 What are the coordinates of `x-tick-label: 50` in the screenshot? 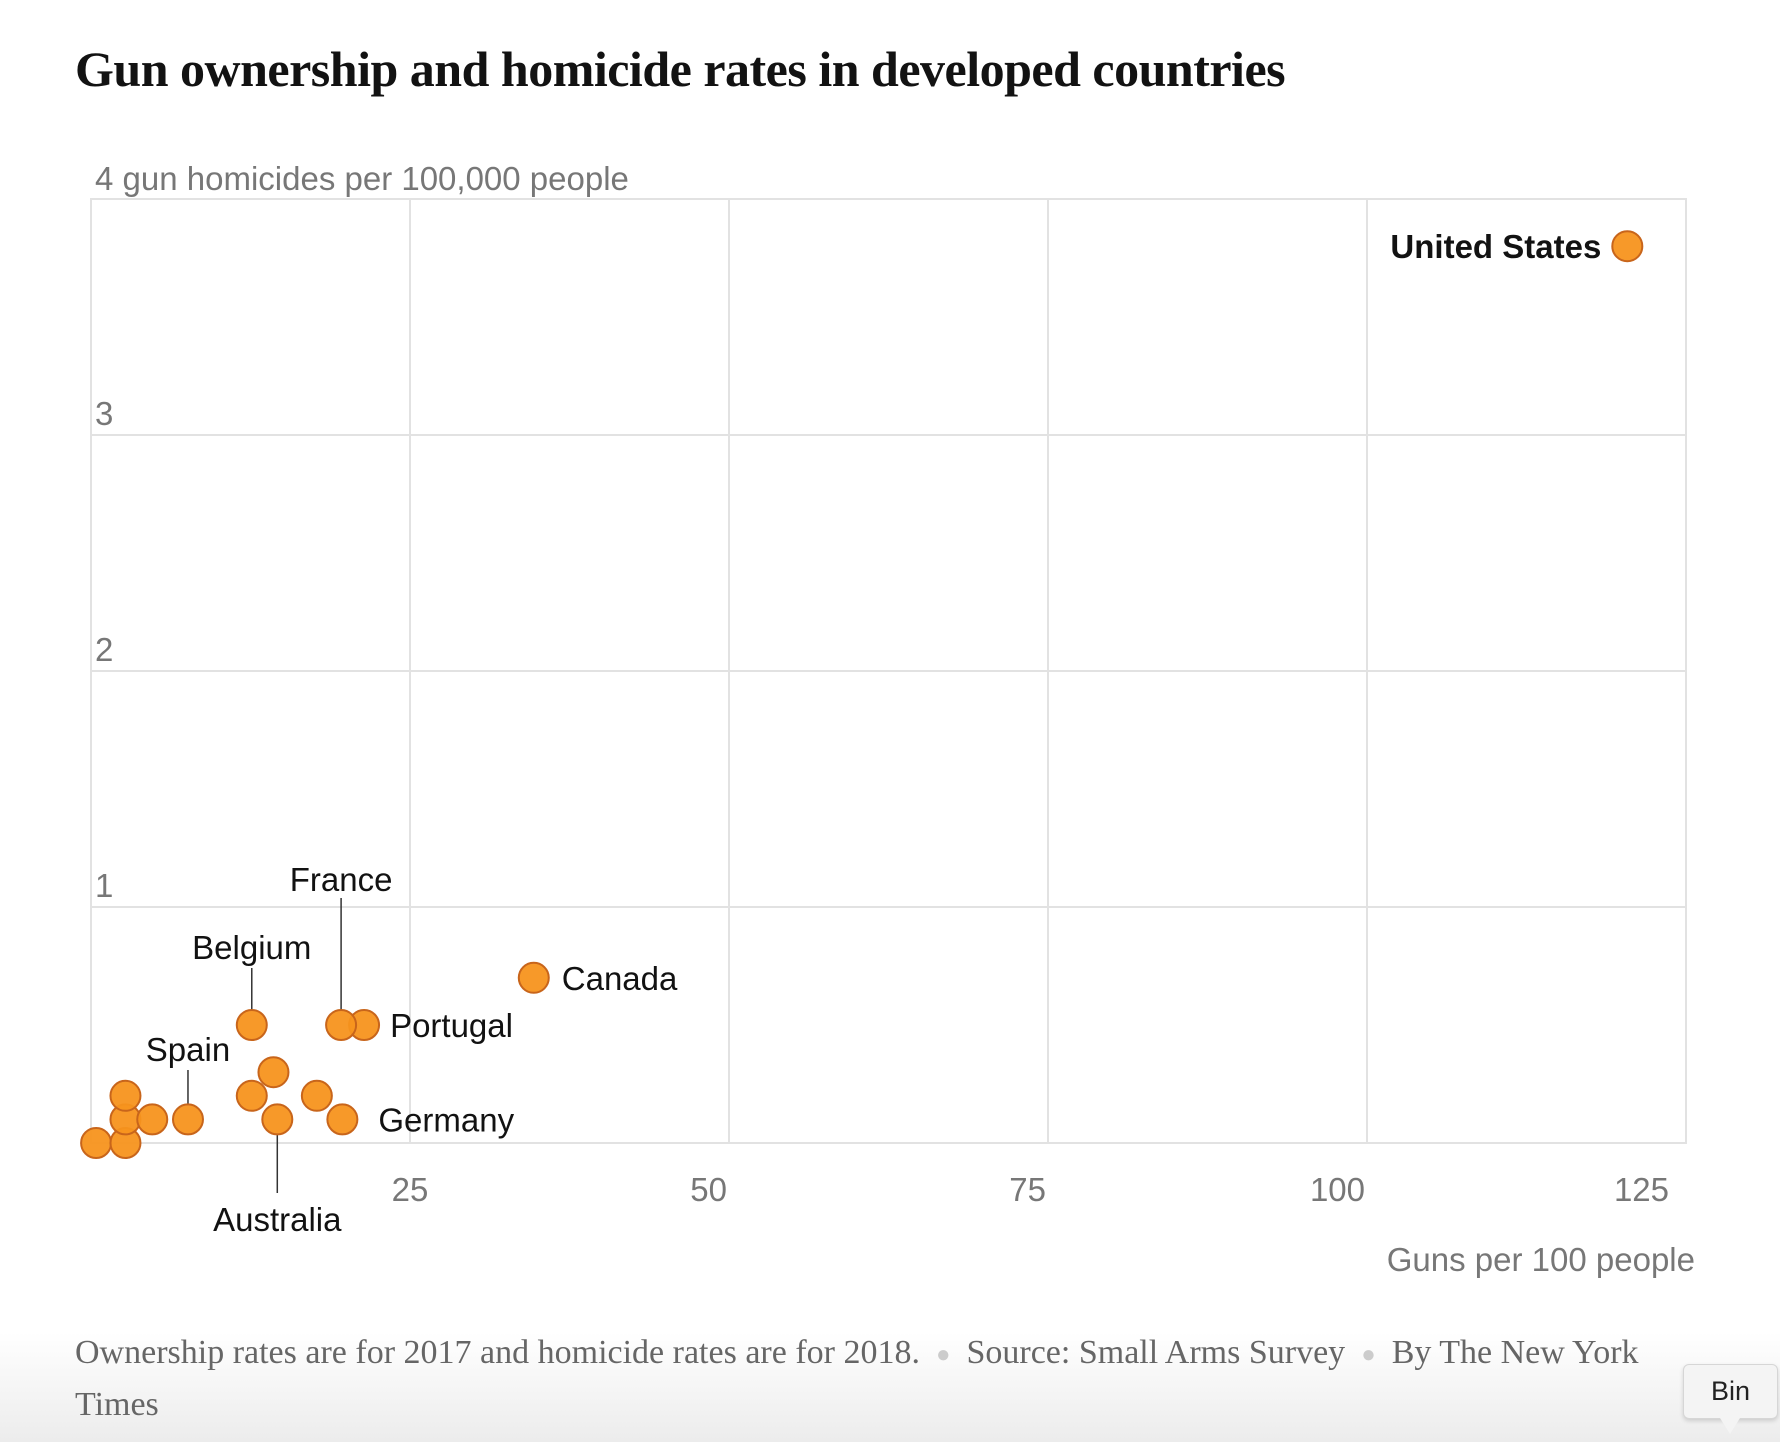 It's located at (708, 1189).